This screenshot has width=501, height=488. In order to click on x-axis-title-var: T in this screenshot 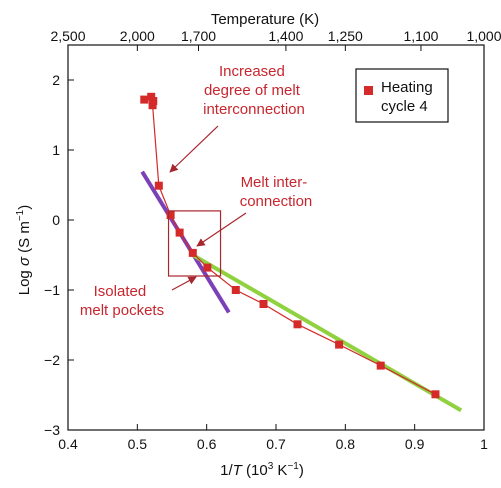, I will do `click(238, 470)`.